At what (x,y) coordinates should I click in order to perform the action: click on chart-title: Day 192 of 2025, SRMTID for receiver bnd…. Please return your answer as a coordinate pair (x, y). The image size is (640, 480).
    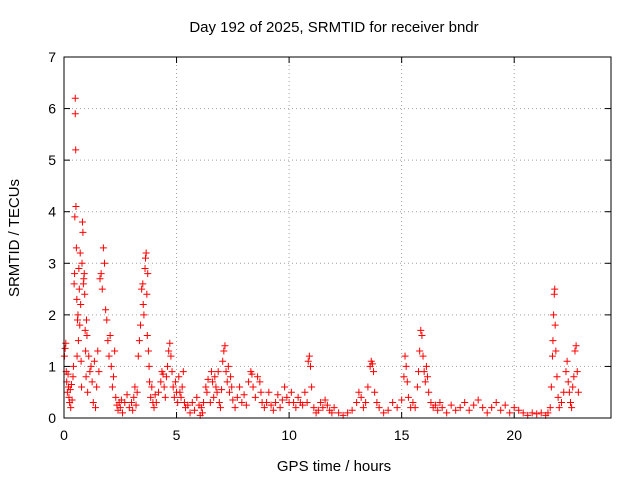
    Looking at the image, I should click on (333, 27).